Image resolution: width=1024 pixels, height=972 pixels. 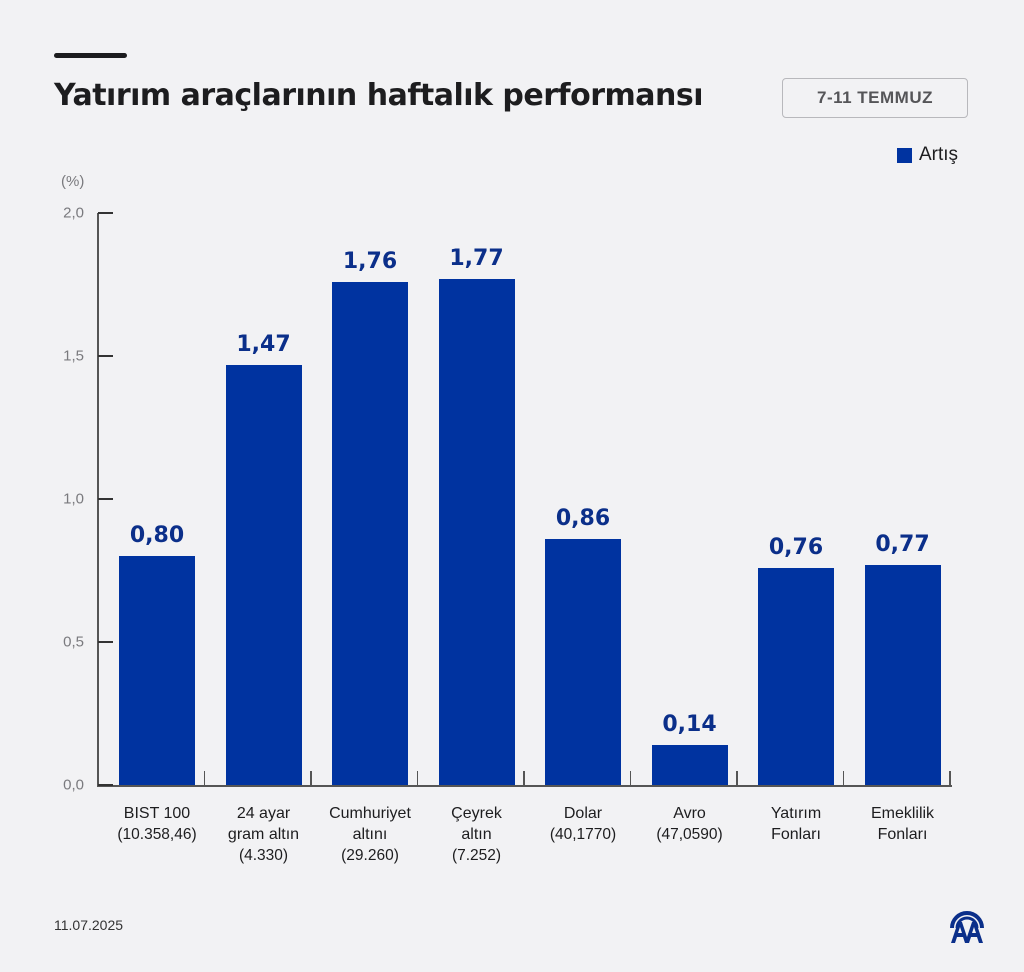 I want to click on chart-title: Yatırım araçlarının haftalık performansı, so click(x=379, y=95).